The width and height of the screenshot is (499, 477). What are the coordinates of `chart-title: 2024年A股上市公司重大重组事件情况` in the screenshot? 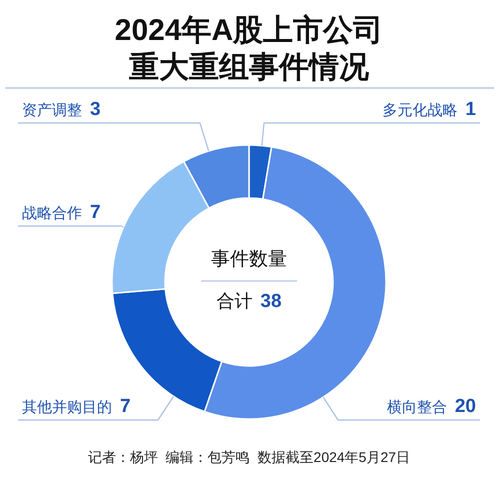 It's located at (249, 48).